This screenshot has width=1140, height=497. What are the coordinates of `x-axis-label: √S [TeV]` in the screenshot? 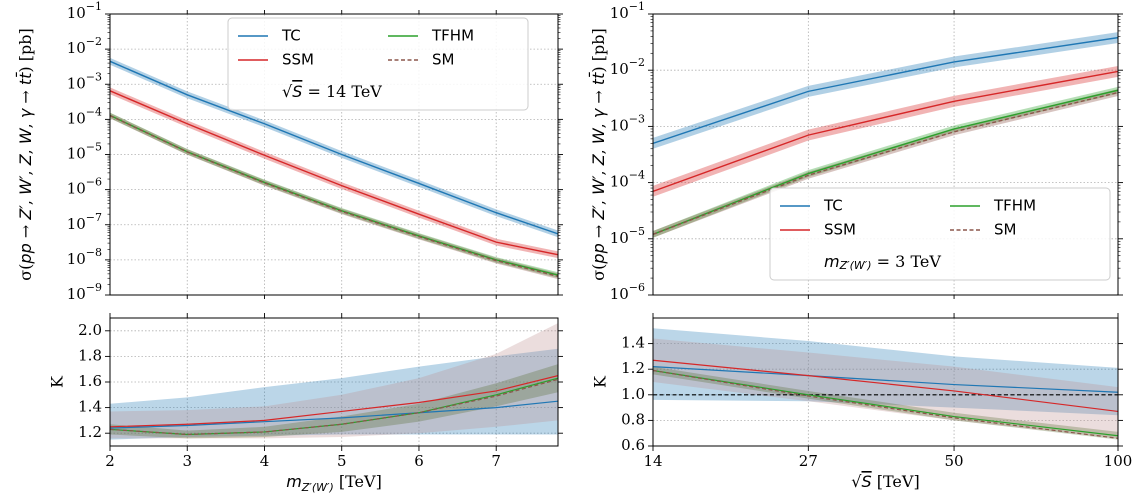 It's located at (885, 481).